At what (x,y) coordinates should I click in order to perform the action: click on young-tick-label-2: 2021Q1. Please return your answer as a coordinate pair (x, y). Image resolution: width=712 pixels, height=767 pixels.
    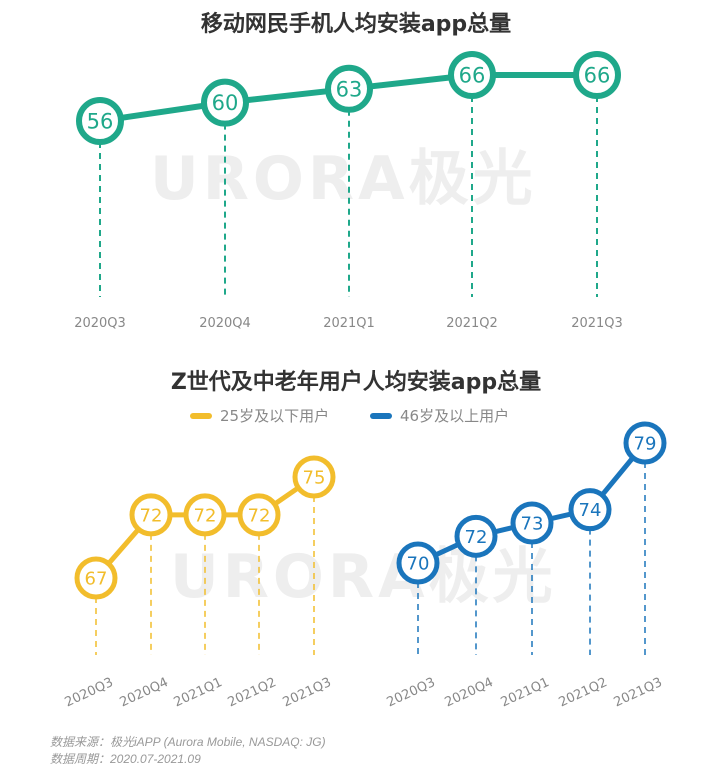
    Looking at the image, I should click on (198, 692).